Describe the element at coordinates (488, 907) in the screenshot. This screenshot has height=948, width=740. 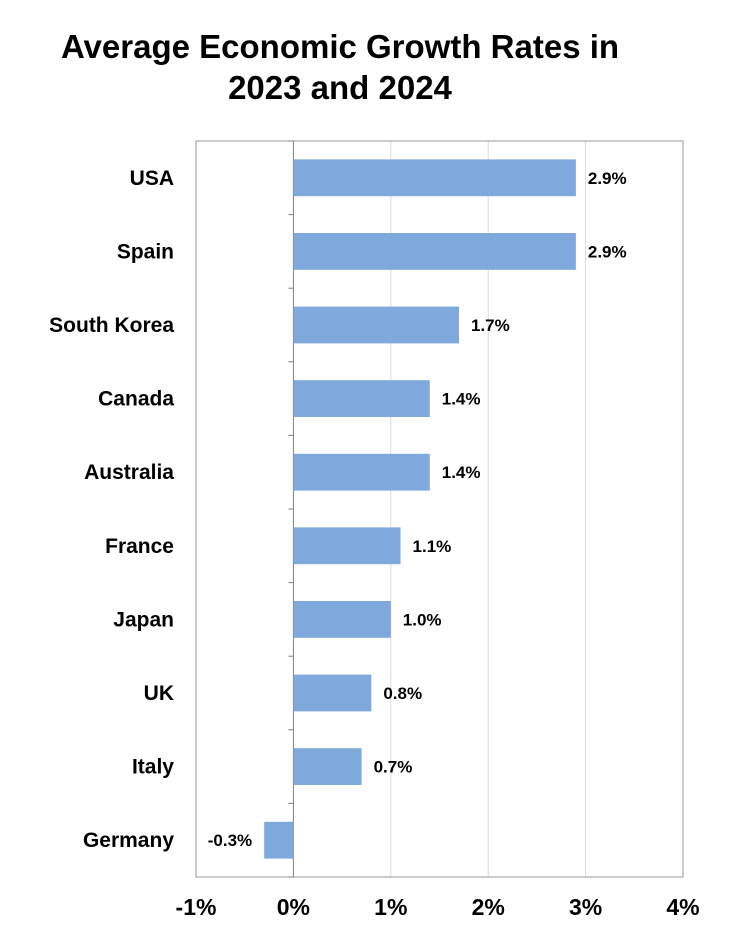
I see `x-tick-label: 2%` at that location.